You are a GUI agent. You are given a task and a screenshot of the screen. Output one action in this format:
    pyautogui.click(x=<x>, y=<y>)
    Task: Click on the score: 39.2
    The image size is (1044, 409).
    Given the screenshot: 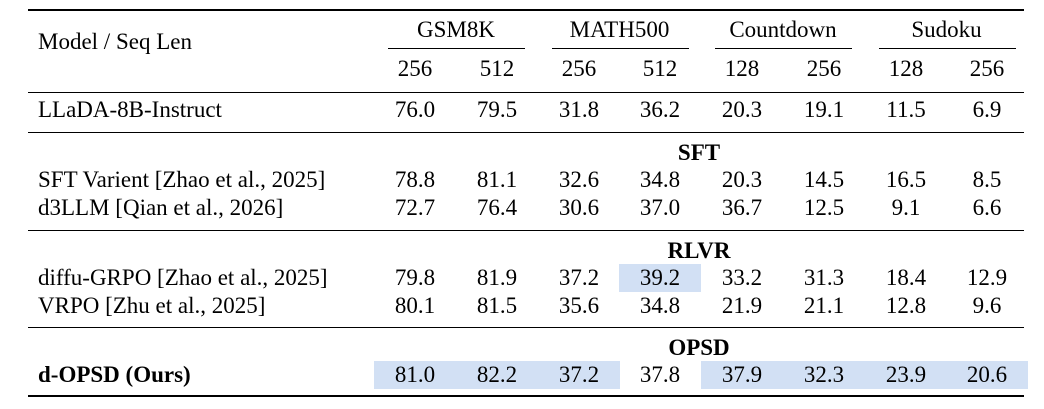 What is the action you would take?
    pyautogui.click(x=660, y=277)
    